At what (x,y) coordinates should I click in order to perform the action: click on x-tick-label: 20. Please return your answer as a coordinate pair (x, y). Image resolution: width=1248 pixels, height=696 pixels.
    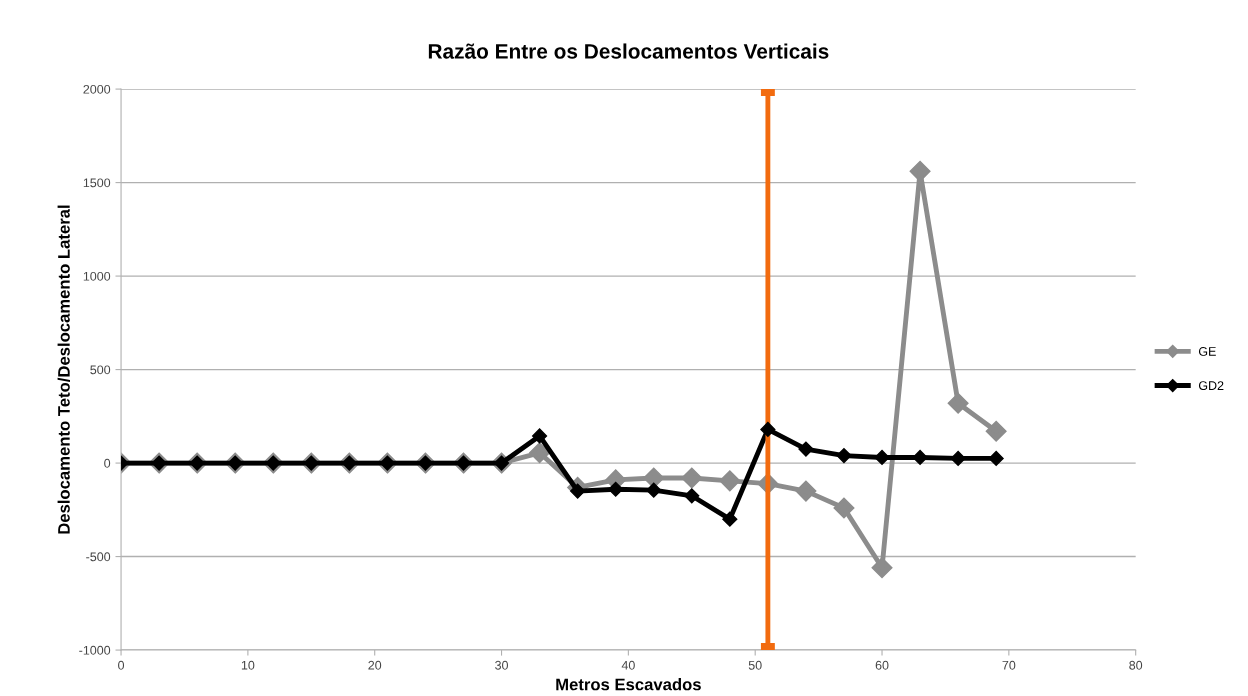
    Looking at the image, I should click on (375, 665).